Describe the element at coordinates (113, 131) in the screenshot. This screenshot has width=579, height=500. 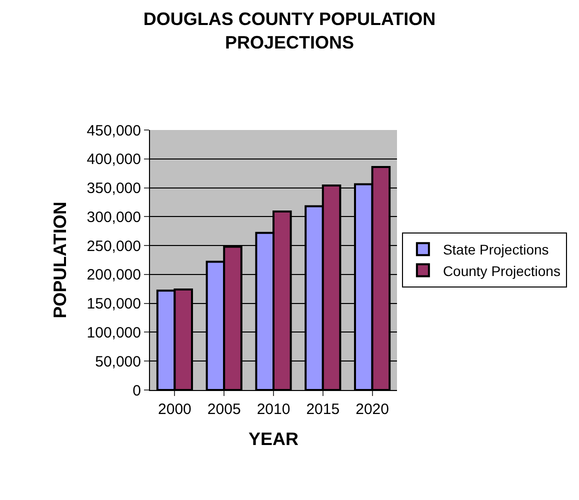
I see `y-tick-label: 450,000` at that location.